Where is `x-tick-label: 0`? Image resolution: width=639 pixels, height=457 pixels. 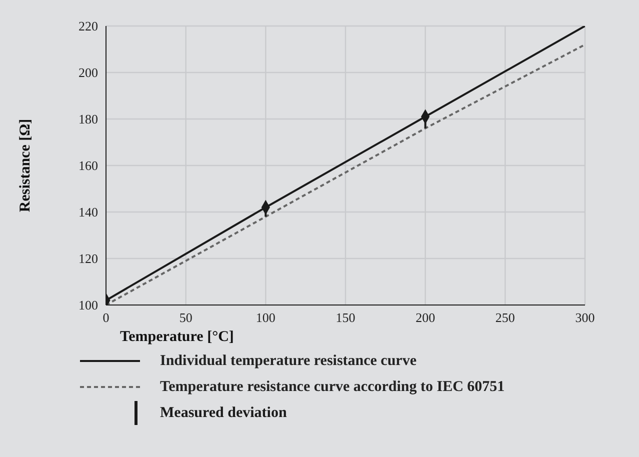
x-tick-label: 0 is located at coordinates (106, 318).